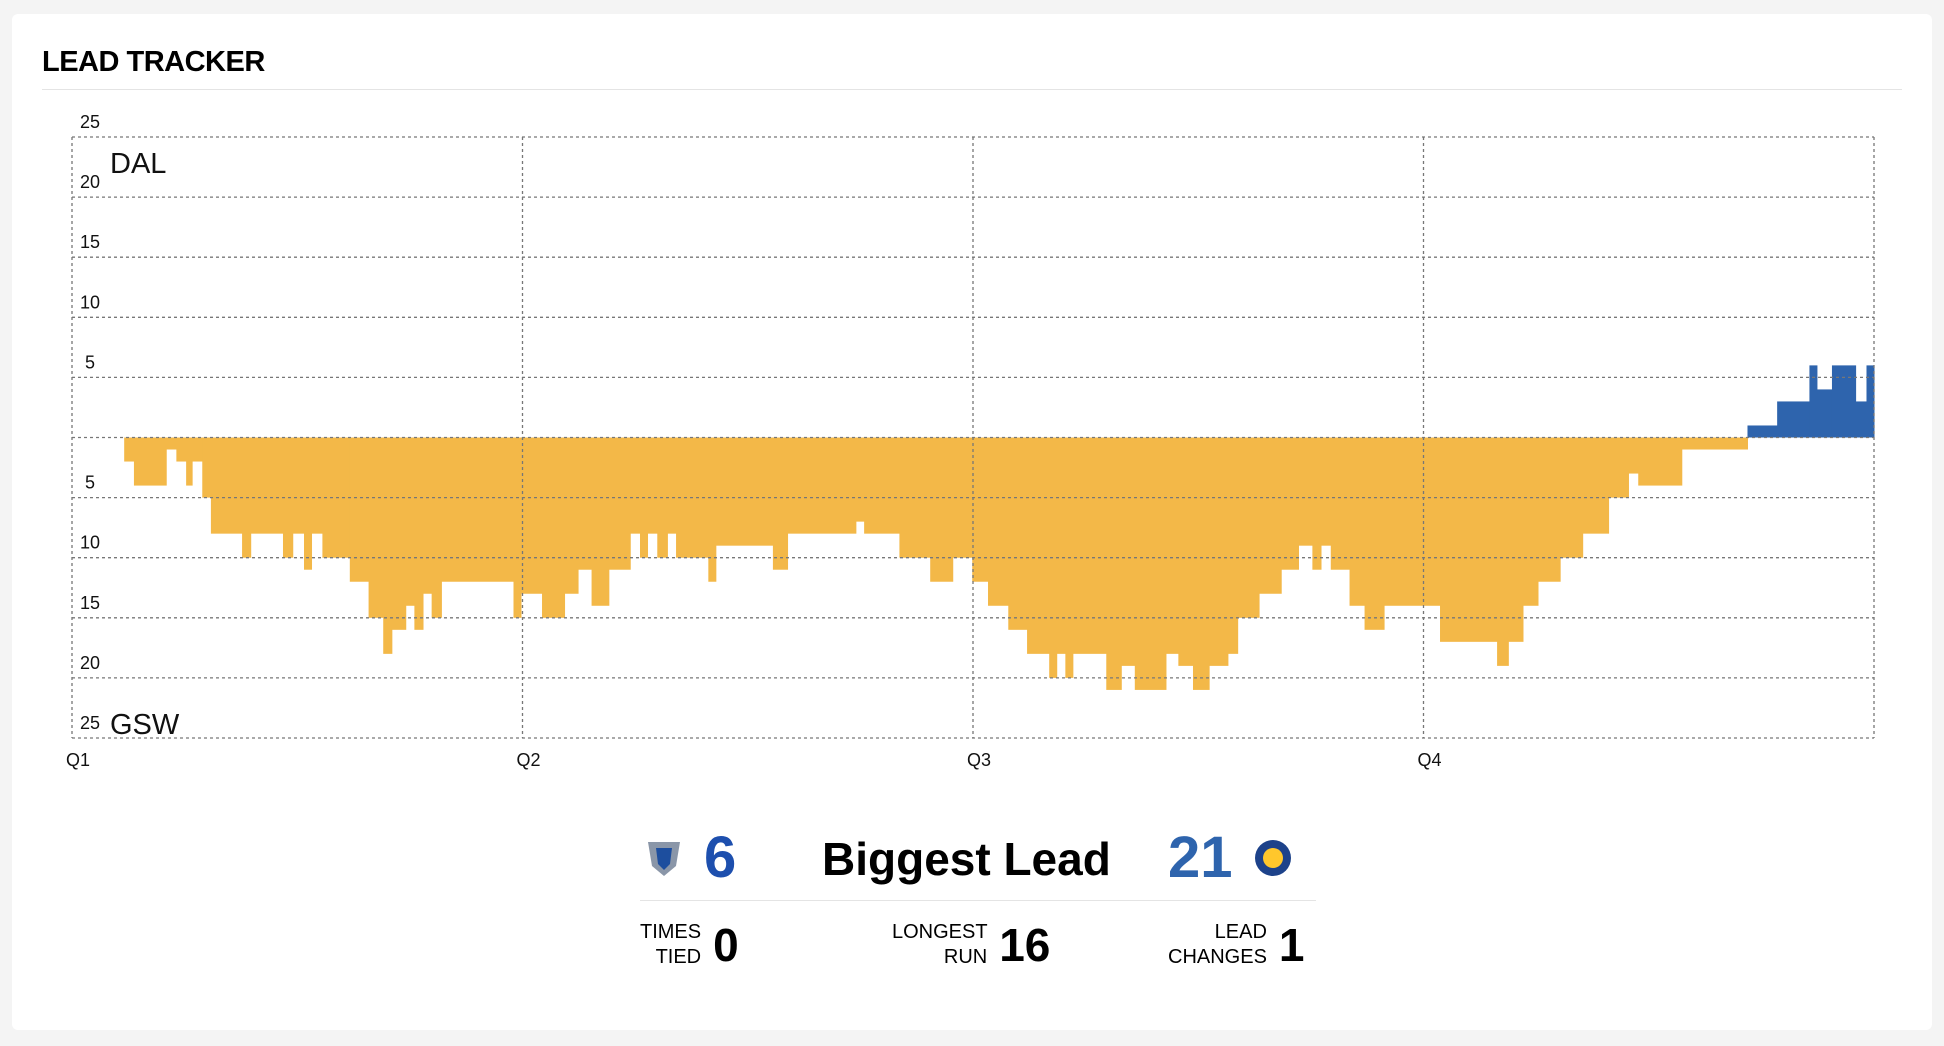 Image resolution: width=1944 pixels, height=1046 pixels. What do you see at coordinates (1272, 857) in the screenshot?
I see `gsw-logo` at bounding box center [1272, 857].